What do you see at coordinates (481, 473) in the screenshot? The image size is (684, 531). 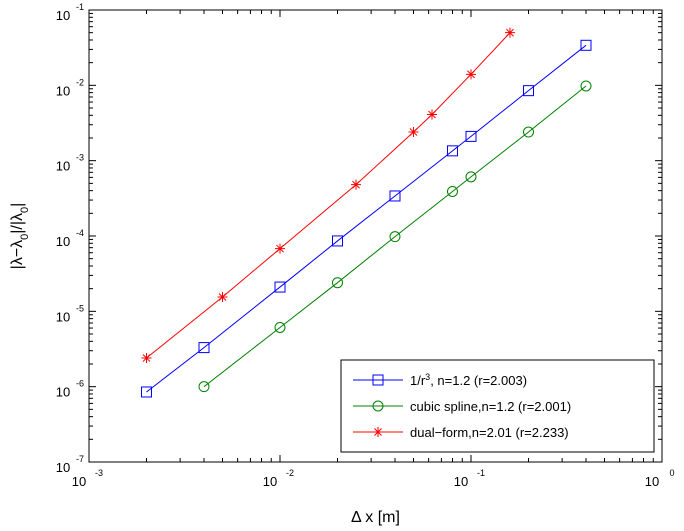 I see `x-tick-exponent: -1` at bounding box center [481, 473].